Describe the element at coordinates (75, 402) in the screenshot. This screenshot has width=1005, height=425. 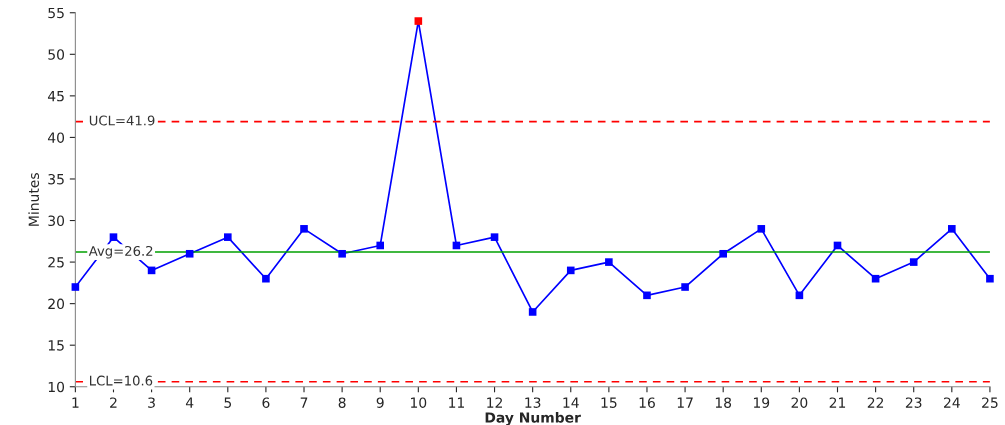
I see `x-tick-label: 1` at that location.